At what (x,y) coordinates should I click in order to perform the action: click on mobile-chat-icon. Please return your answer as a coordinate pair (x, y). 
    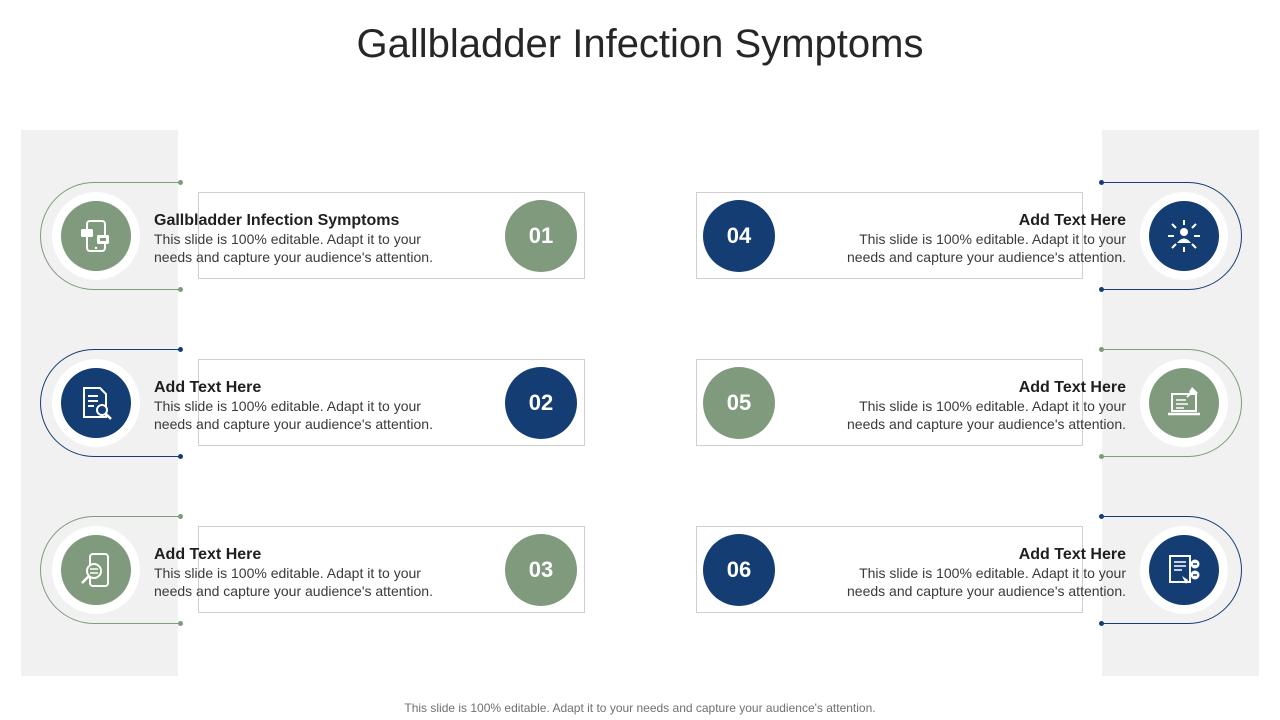
    Looking at the image, I should click on (96, 236).